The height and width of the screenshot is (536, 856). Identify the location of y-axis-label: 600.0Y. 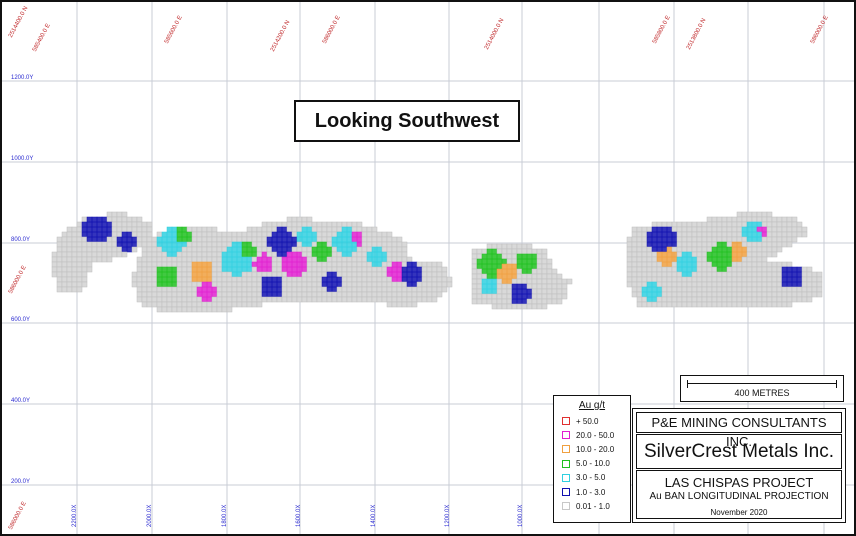
(21, 320).